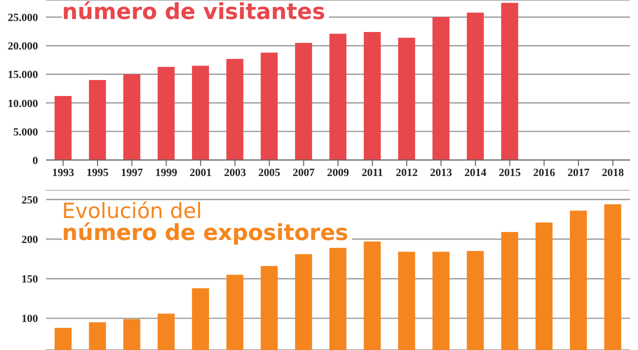 This screenshot has width=638, height=350. What do you see at coordinates (63, 172) in the screenshot?
I see `x-tick-label: 1993` at bounding box center [63, 172].